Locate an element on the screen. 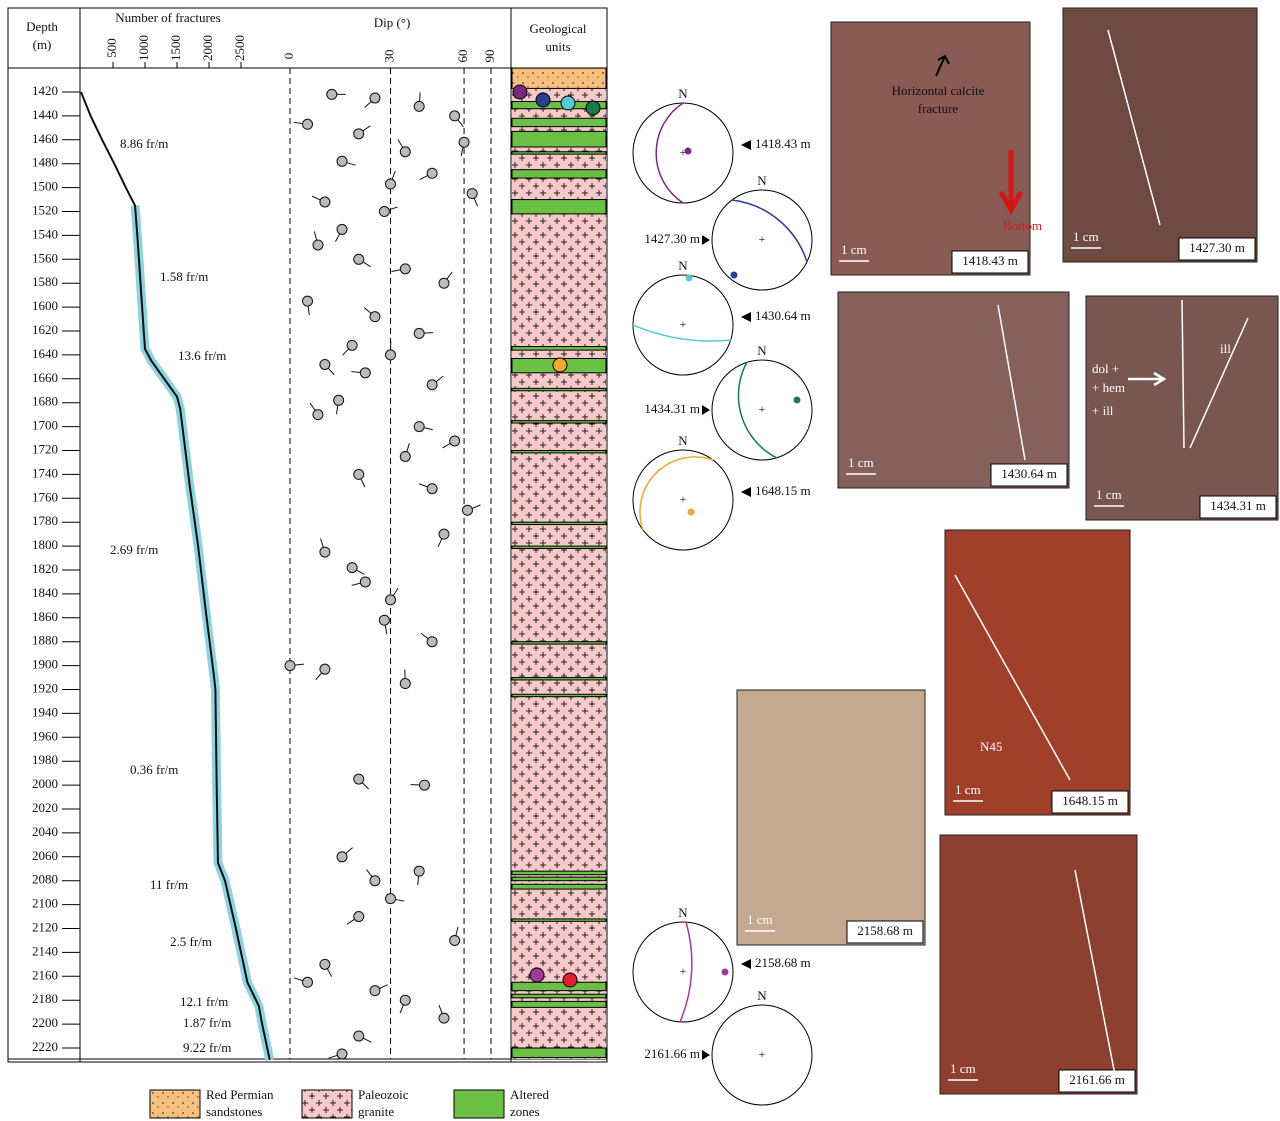  header: Number of fractures is located at coordinates (167, 17).